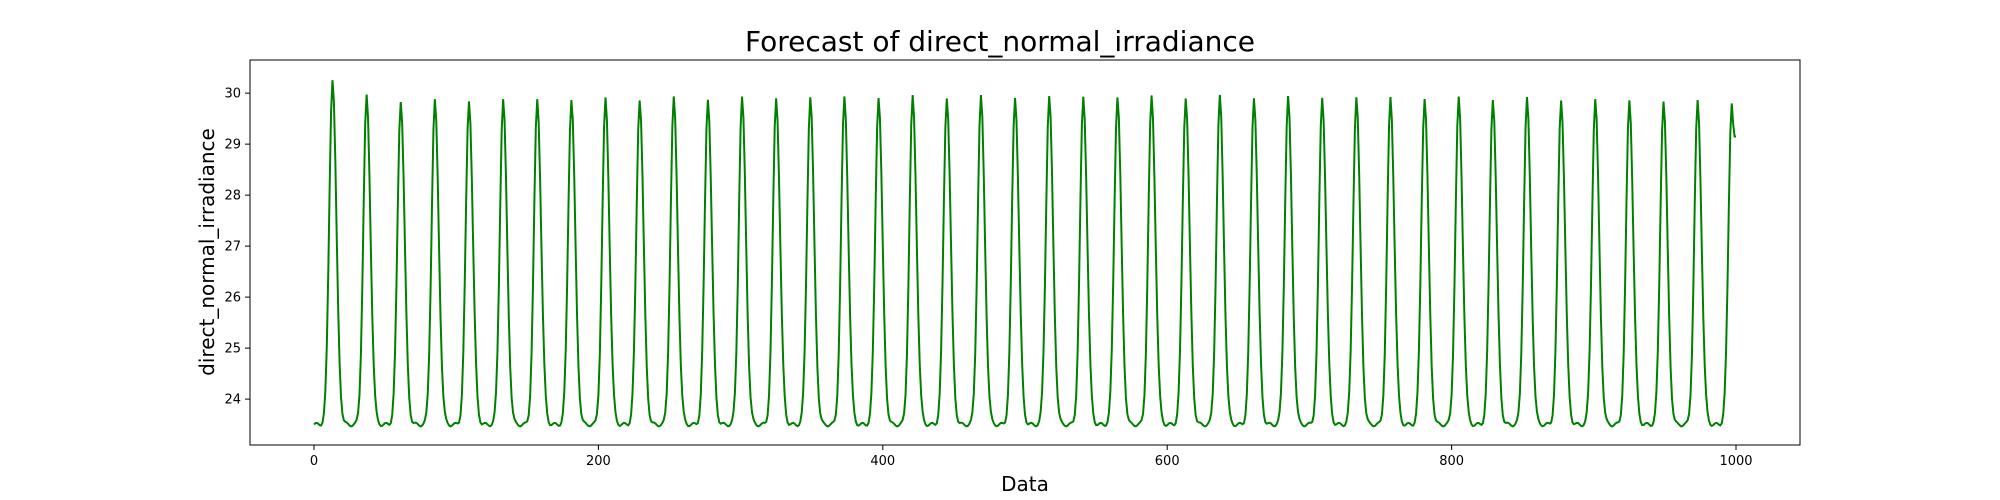 This screenshot has height=500, width=2000. Describe the element at coordinates (1031, 457) in the screenshot. I see `x-axis-ticks: 0 200 400 600 800 1000` at that location.